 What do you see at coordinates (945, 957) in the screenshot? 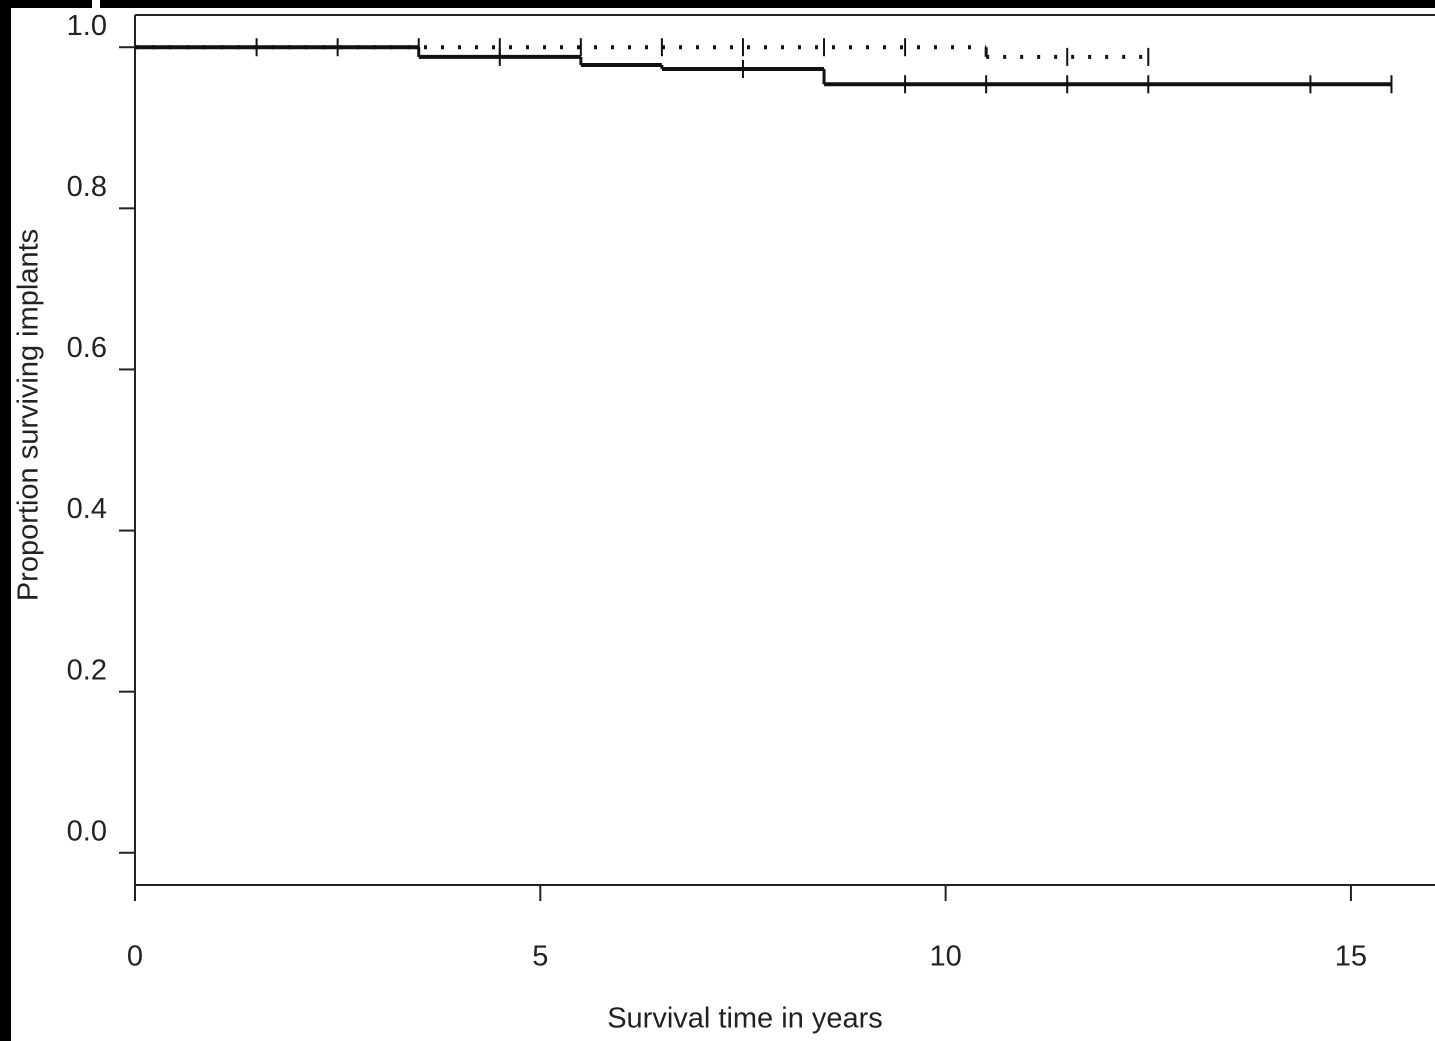
I see `x-tick-label: 10` at bounding box center [945, 957].